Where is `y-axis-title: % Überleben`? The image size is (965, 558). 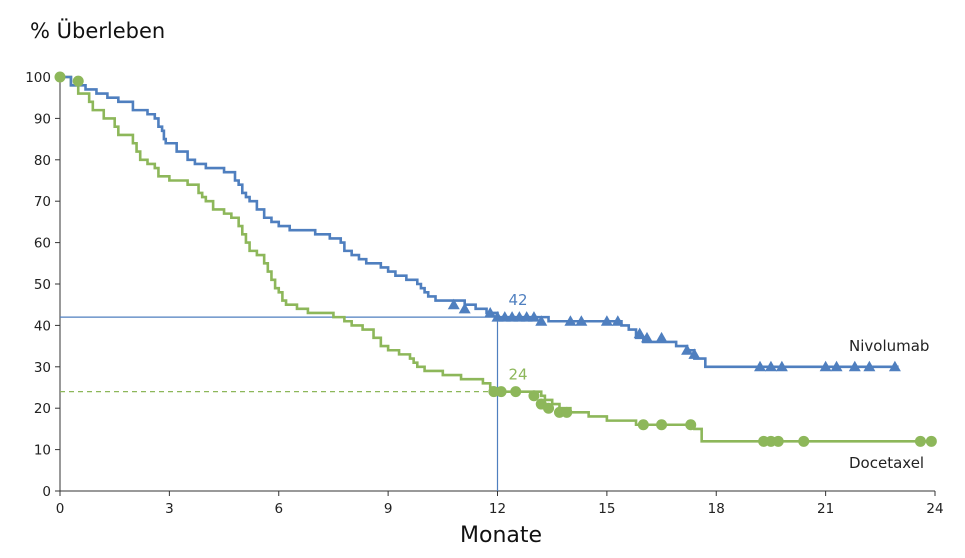
y-axis-title: % Überleben is located at coordinates (98, 31).